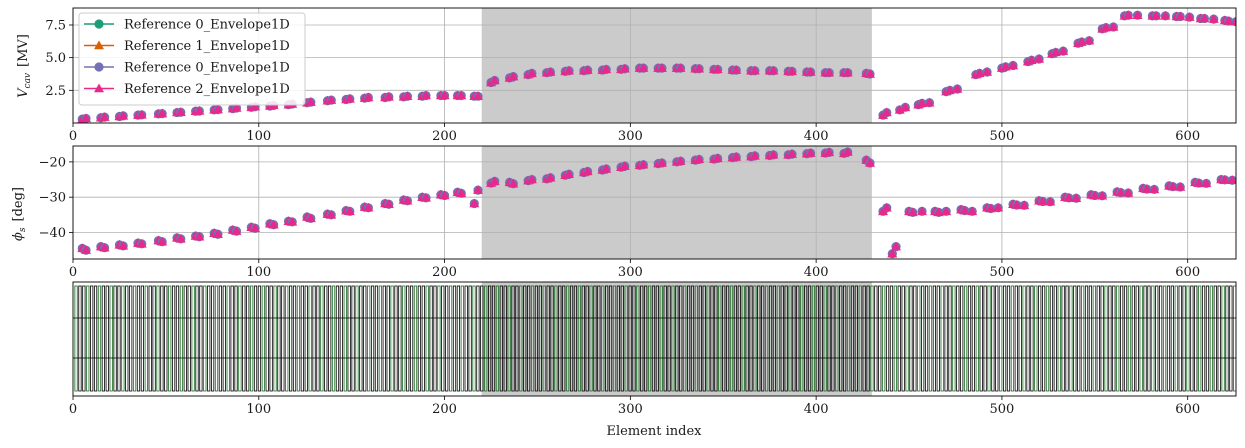 Image resolution: width=1245 pixels, height=448 pixels. Describe the element at coordinates (52, 233) in the screenshot. I see `y-tick-label: −40` at that location.